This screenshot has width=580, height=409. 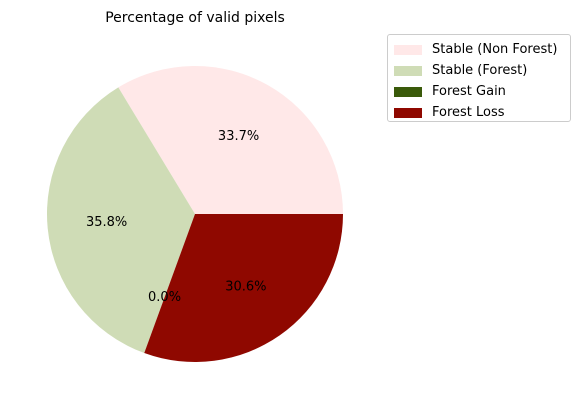 What do you see at coordinates (408, 49) in the screenshot?
I see `legend-swatch-stable-non-forest` at bounding box center [408, 49].